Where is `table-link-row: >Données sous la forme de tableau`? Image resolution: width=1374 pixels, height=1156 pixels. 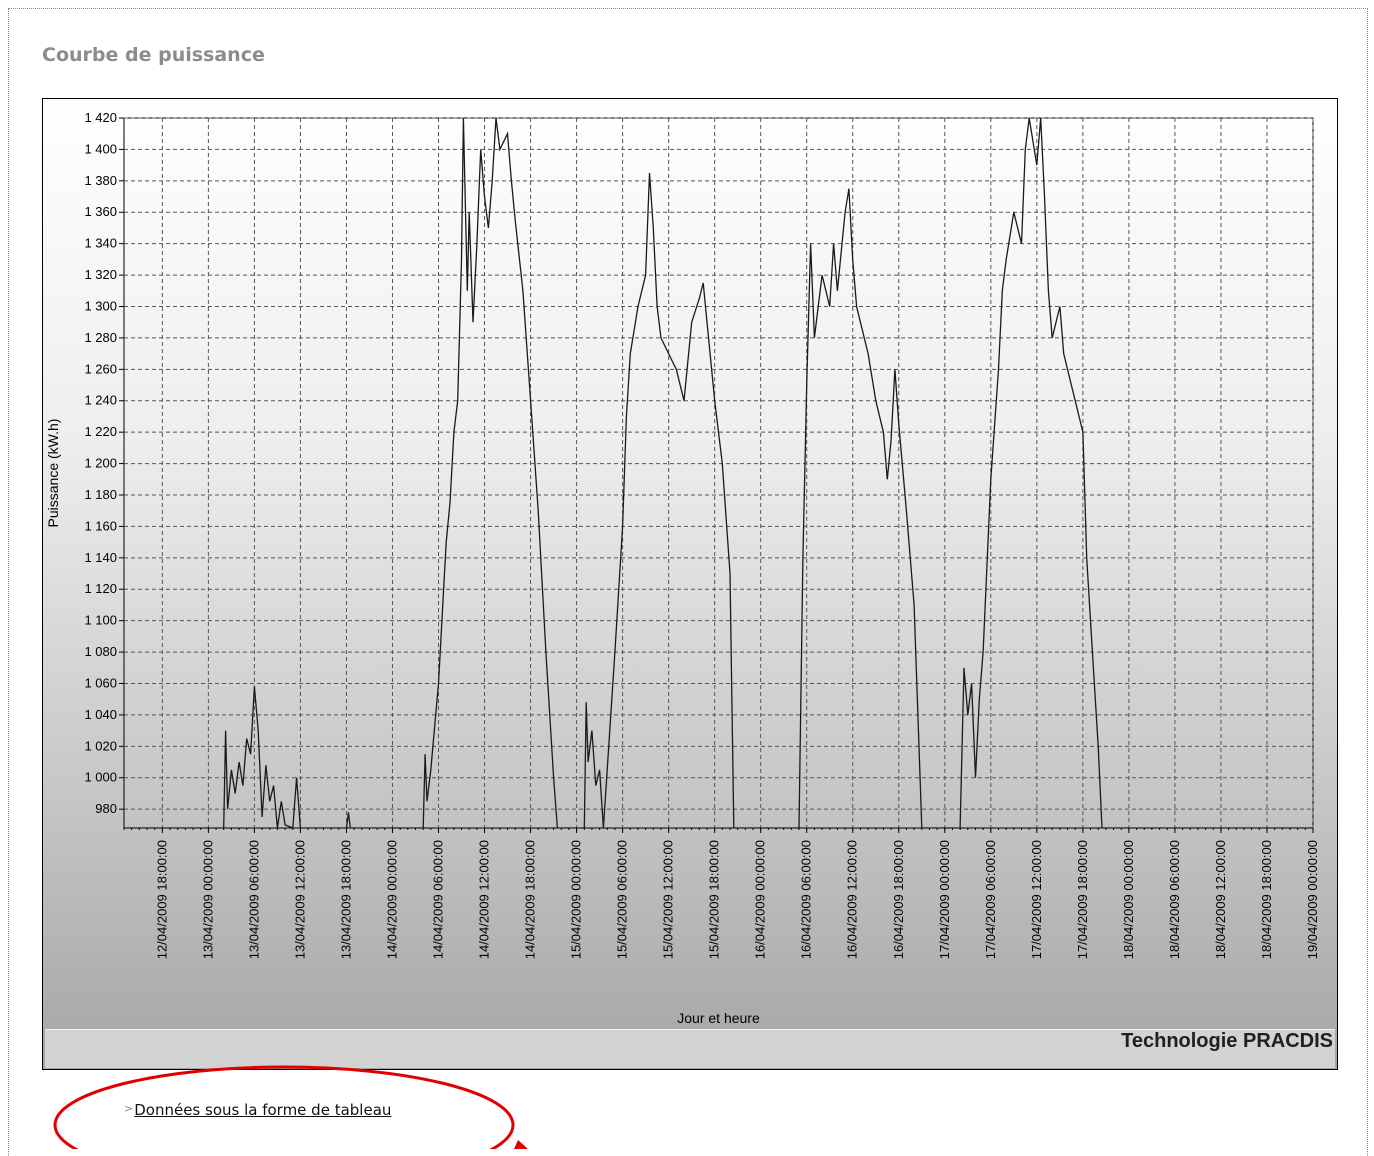 table-link-row: >Données sous la forme de tableau is located at coordinates (257, 1110).